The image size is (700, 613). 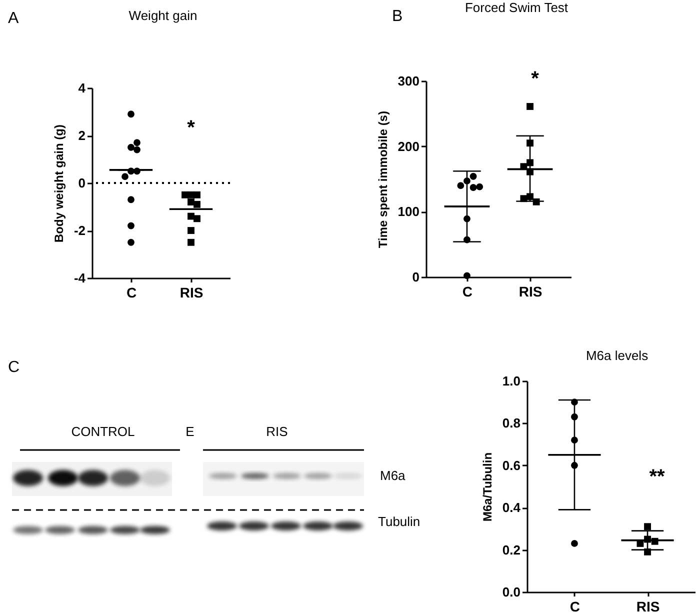 What do you see at coordinates (397, 16) in the screenshot?
I see `text: B` at bounding box center [397, 16].